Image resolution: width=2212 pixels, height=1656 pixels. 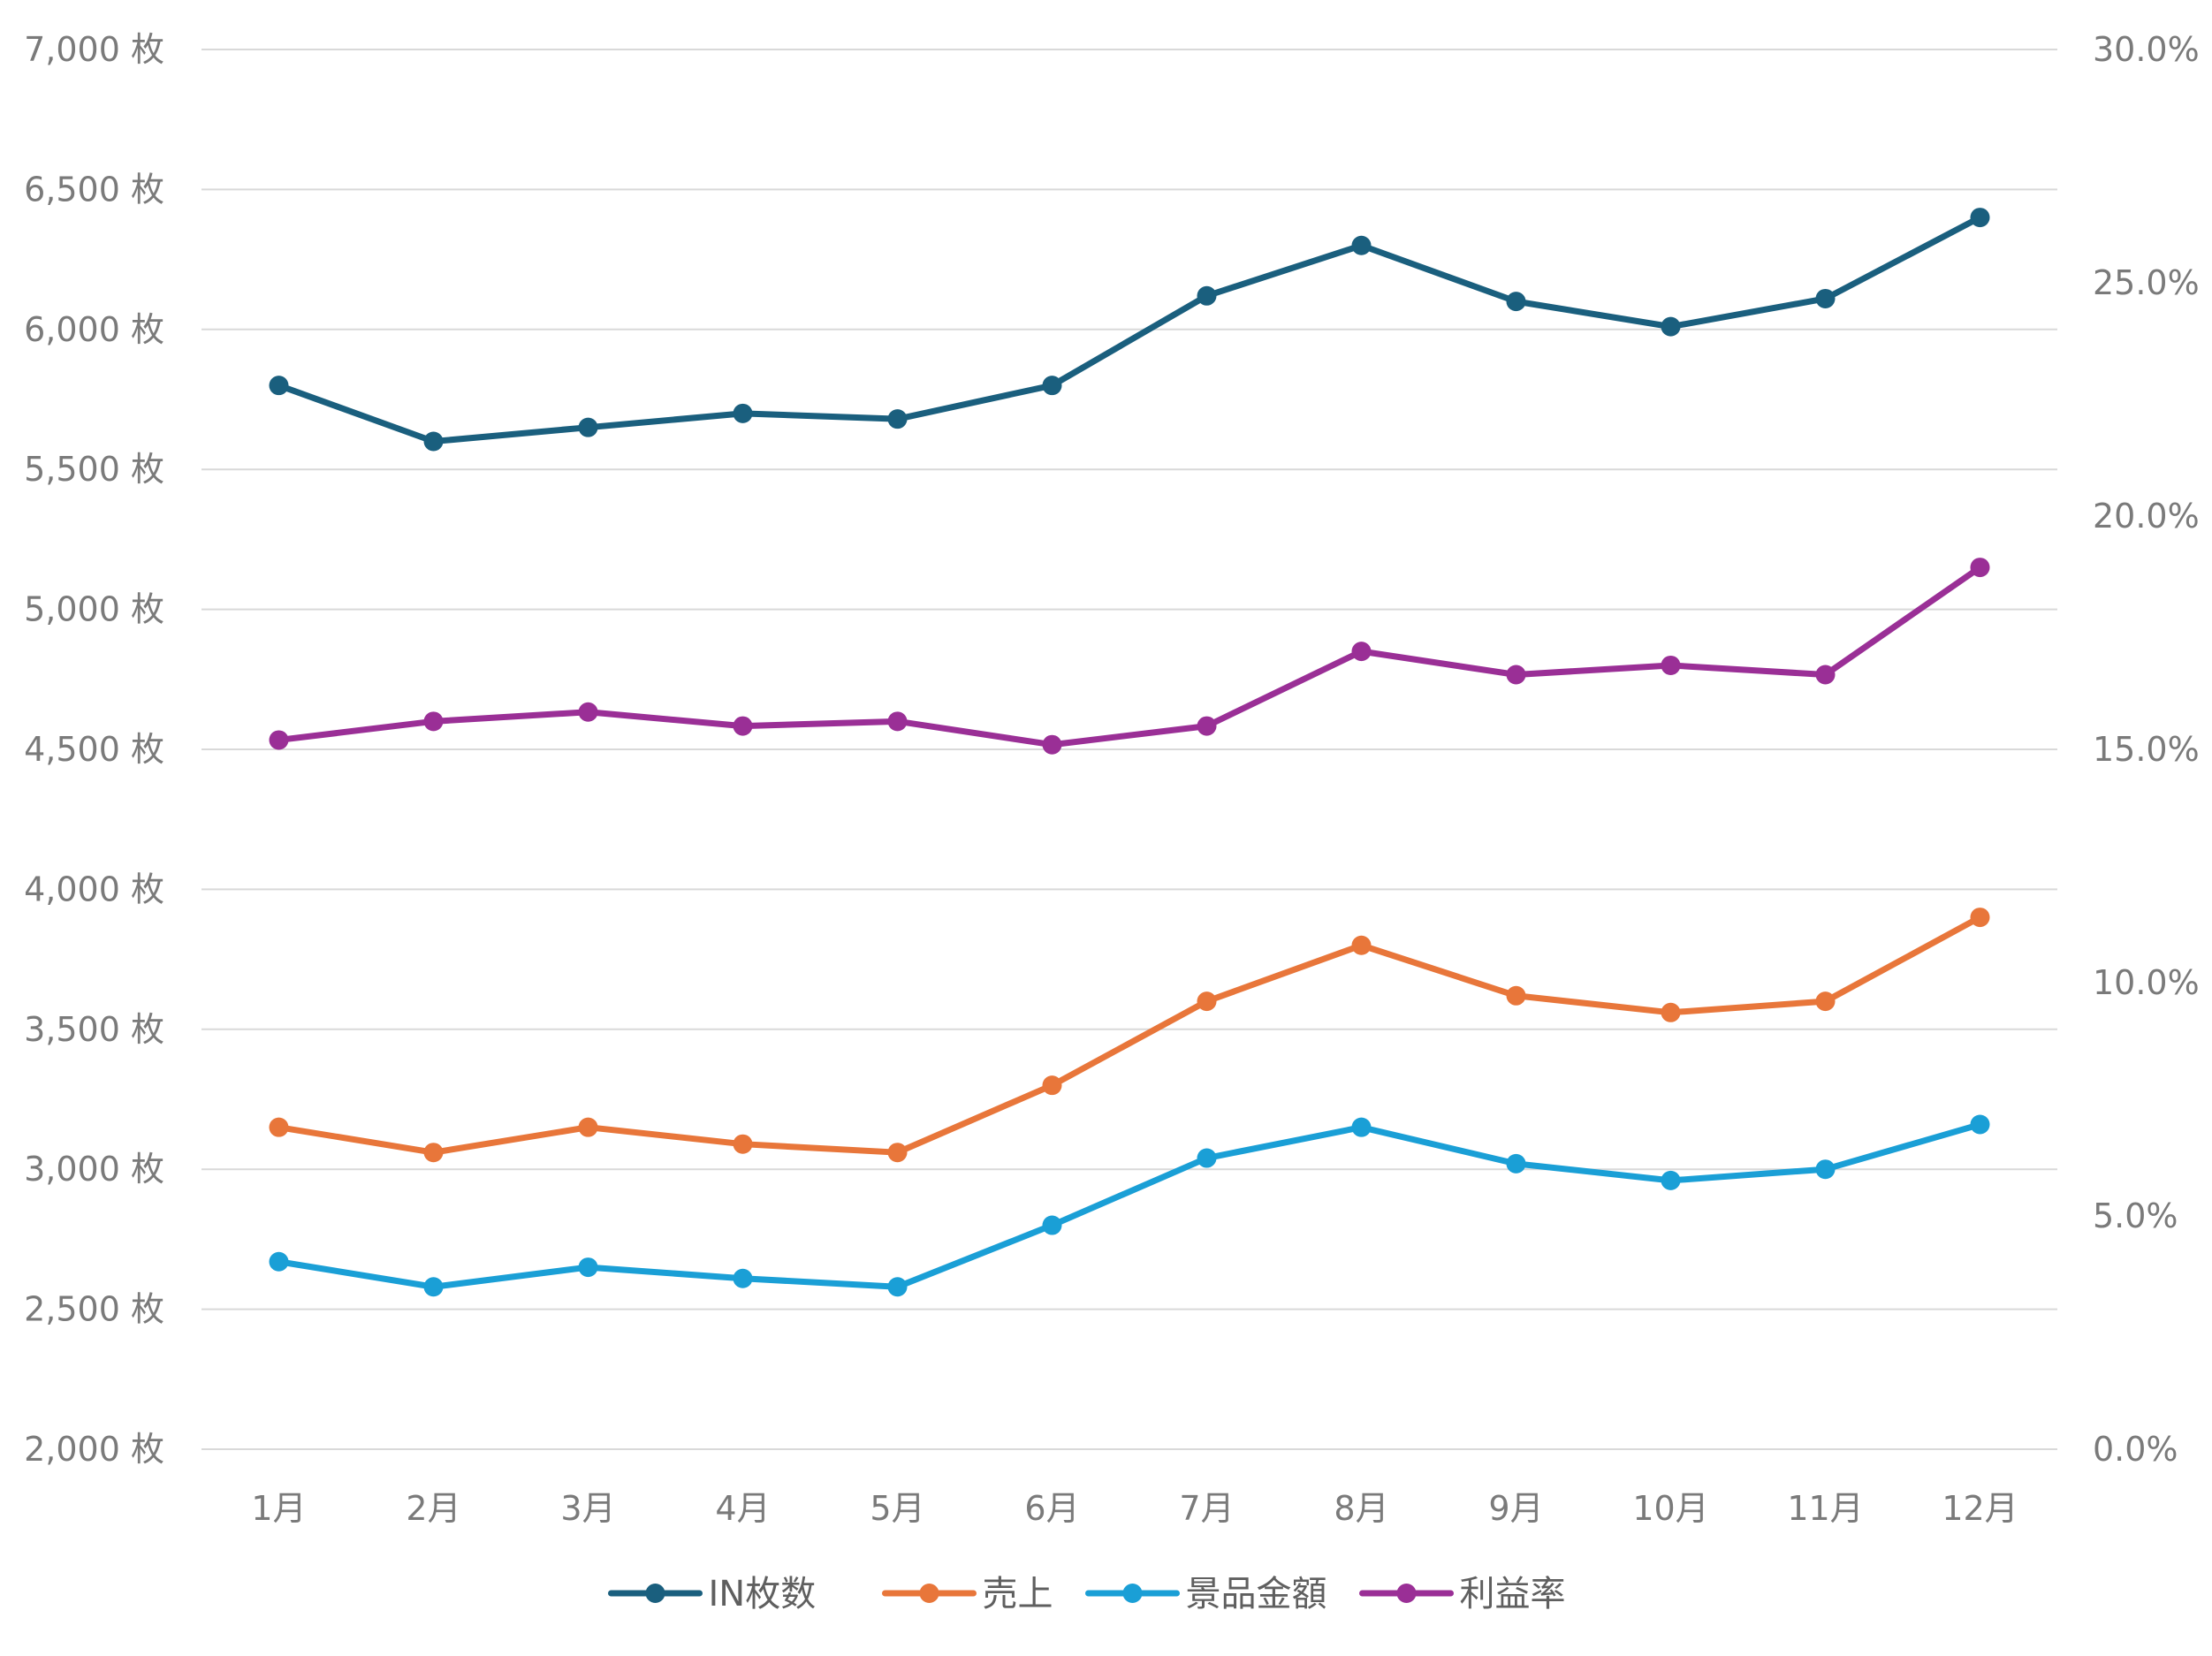 What do you see at coordinates (2146, 282) in the screenshot?
I see `right-tick-label: 25.0%` at bounding box center [2146, 282].